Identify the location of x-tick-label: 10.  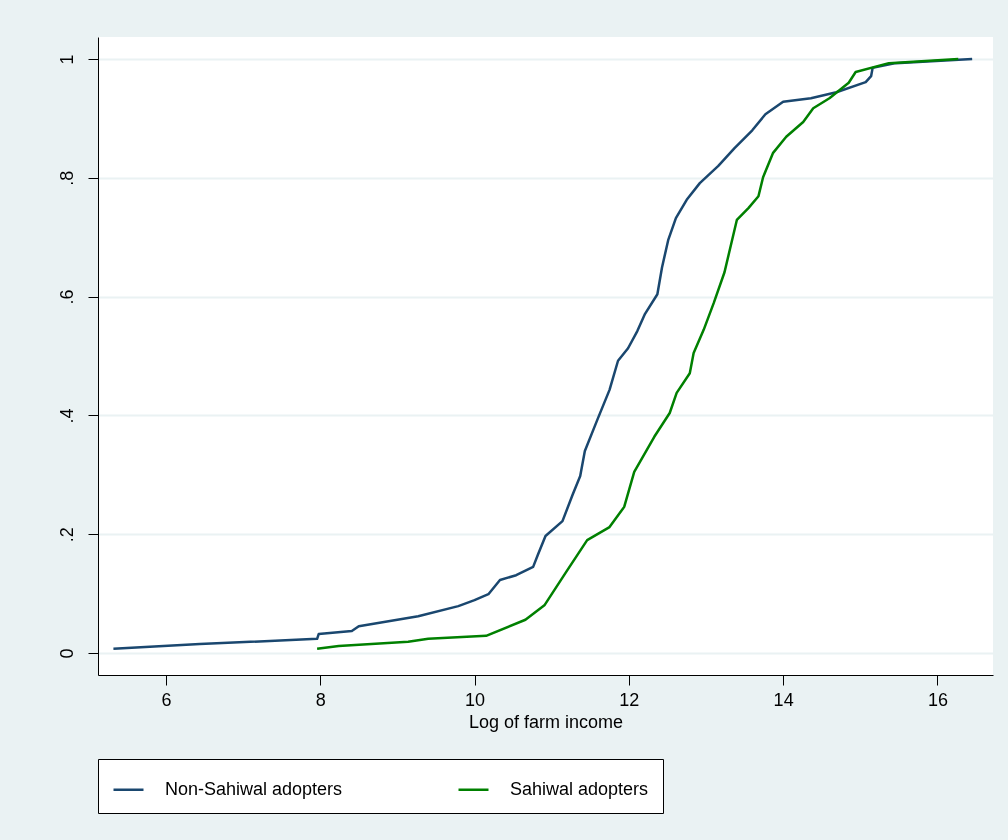
(475, 699).